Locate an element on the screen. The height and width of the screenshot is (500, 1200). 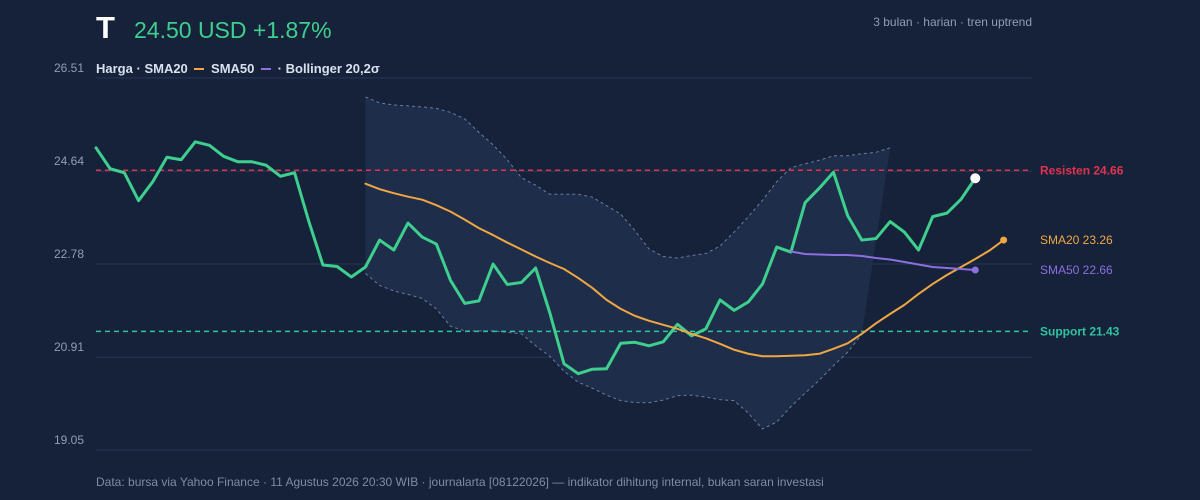
legend-price: Harga is located at coordinates (114, 68).